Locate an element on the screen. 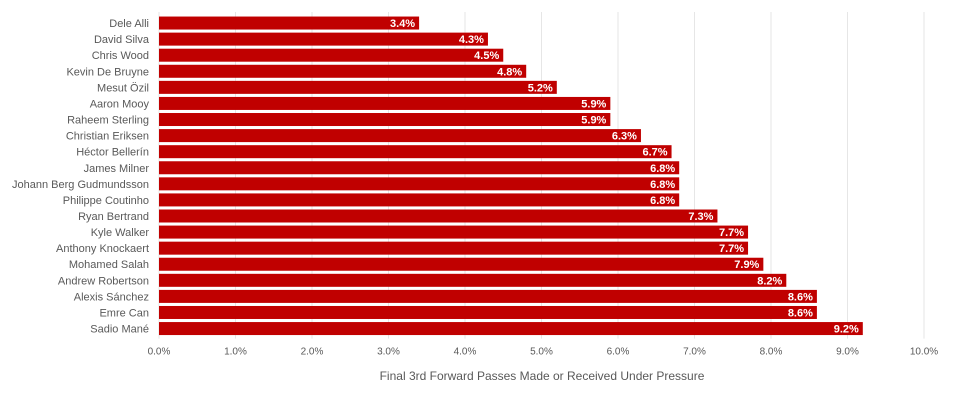  category-label: Ryan Bertrand is located at coordinates (113, 217).